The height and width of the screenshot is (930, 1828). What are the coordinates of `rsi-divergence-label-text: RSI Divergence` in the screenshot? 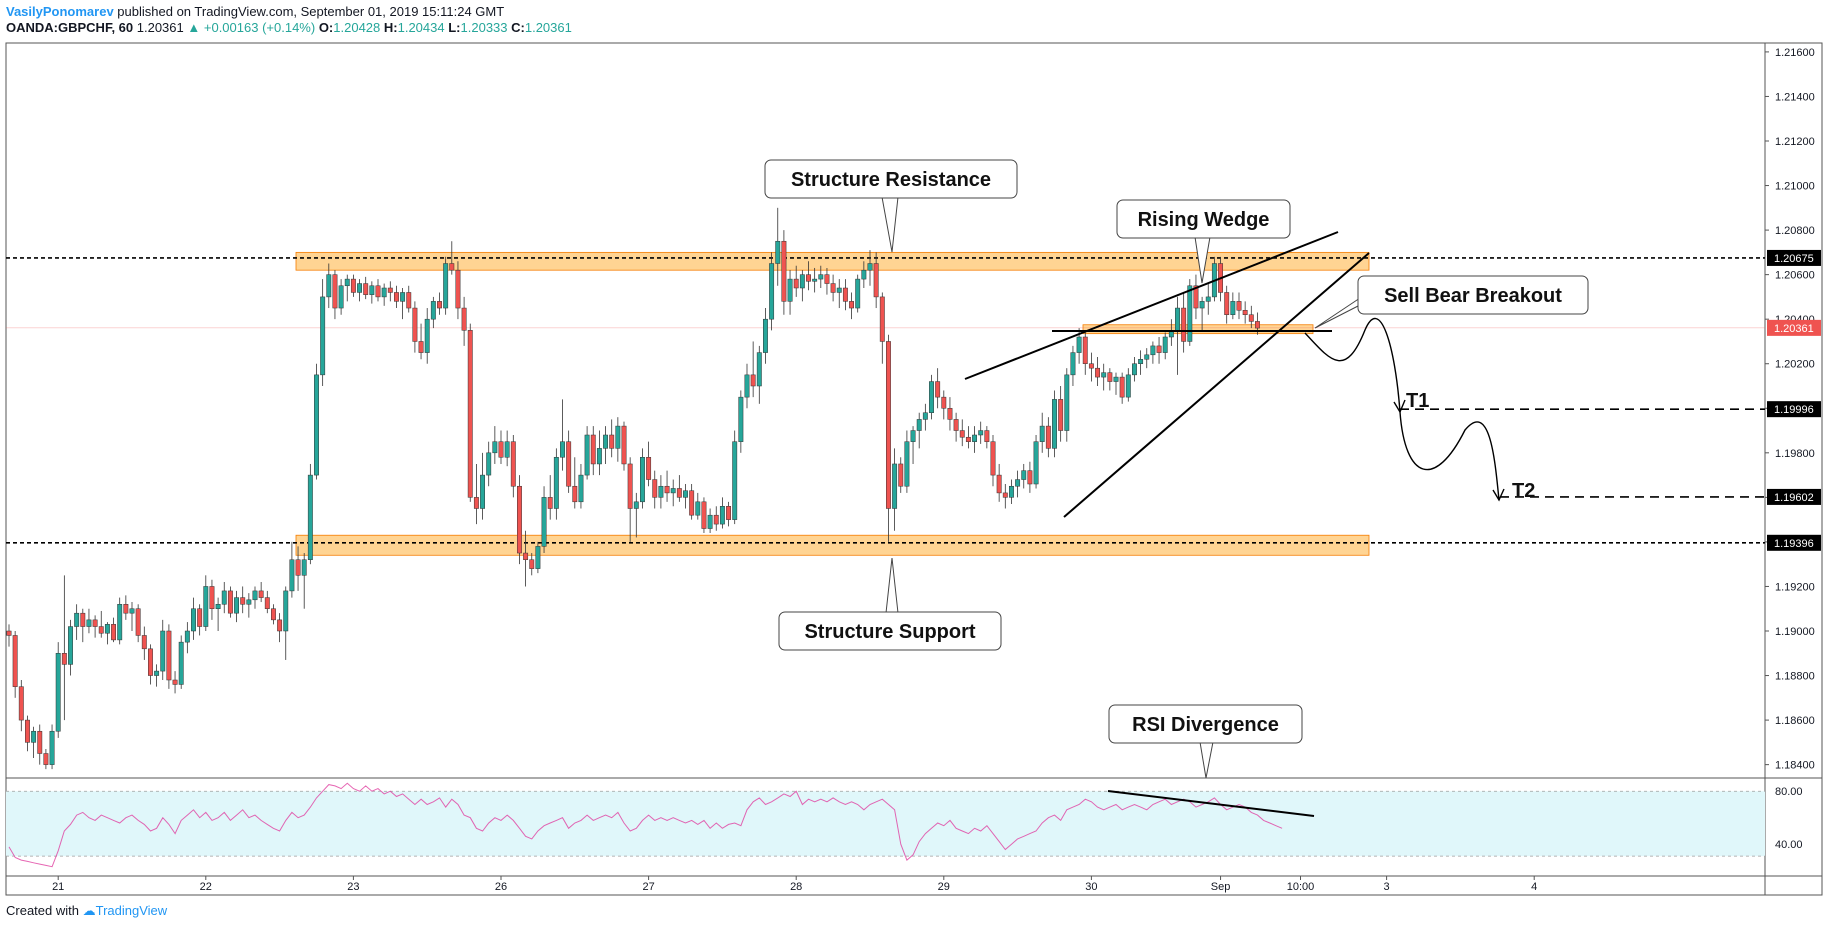 It's located at (1205, 725).